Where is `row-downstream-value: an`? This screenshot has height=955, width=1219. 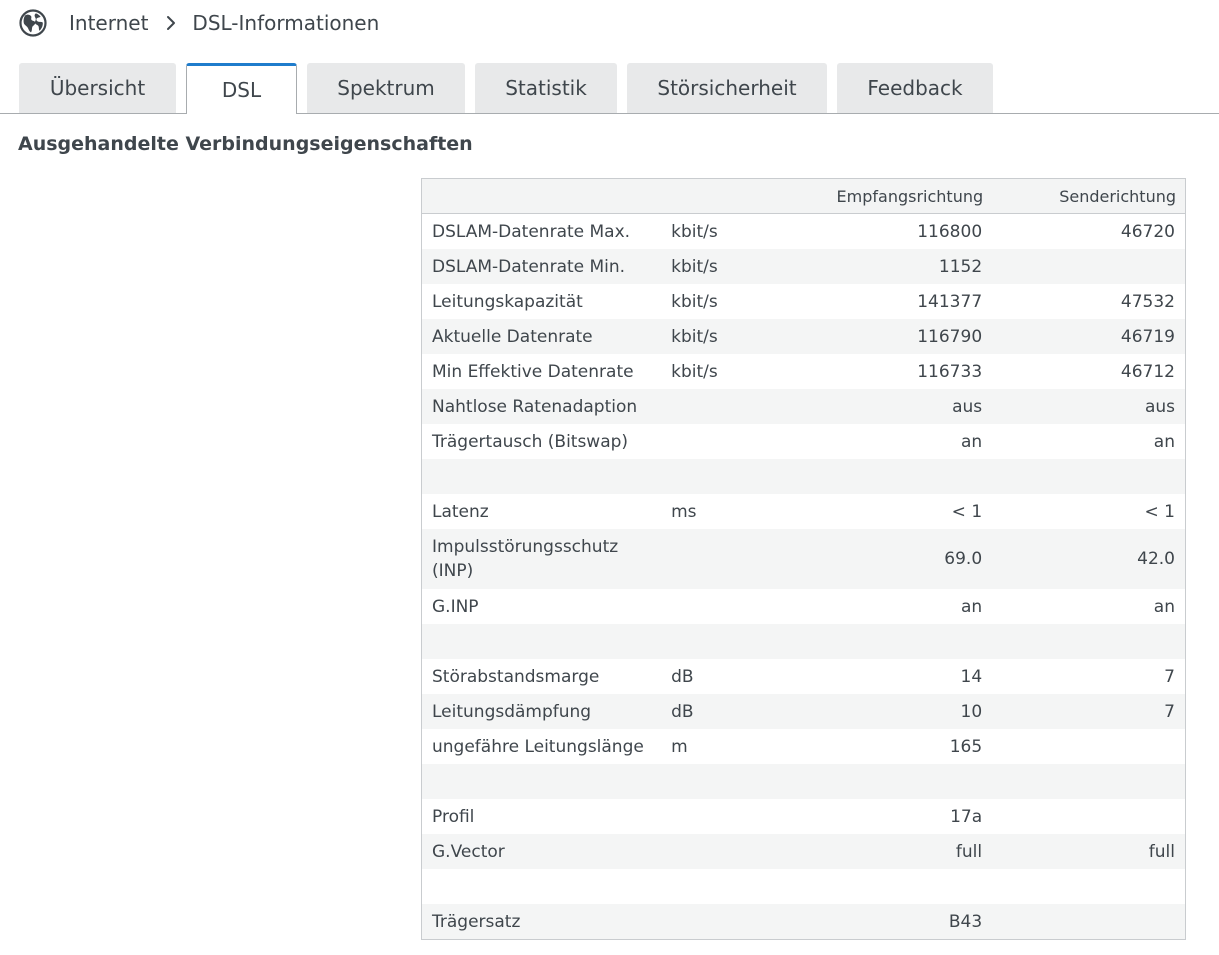
row-downstream-value: an is located at coordinates (883, 606).